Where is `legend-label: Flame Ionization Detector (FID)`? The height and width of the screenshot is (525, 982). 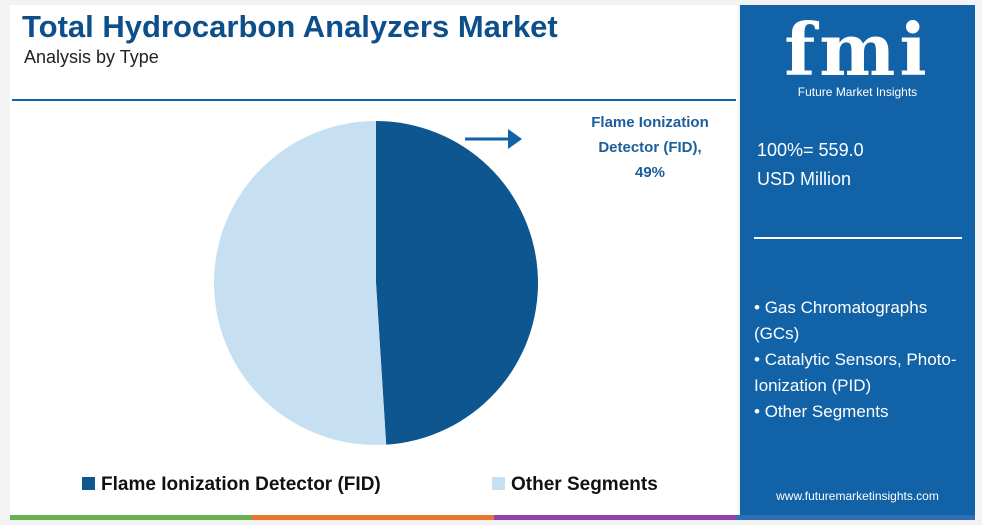
legend-label: Flame Ionization Detector (FID) is located at coordinates (241, 484).